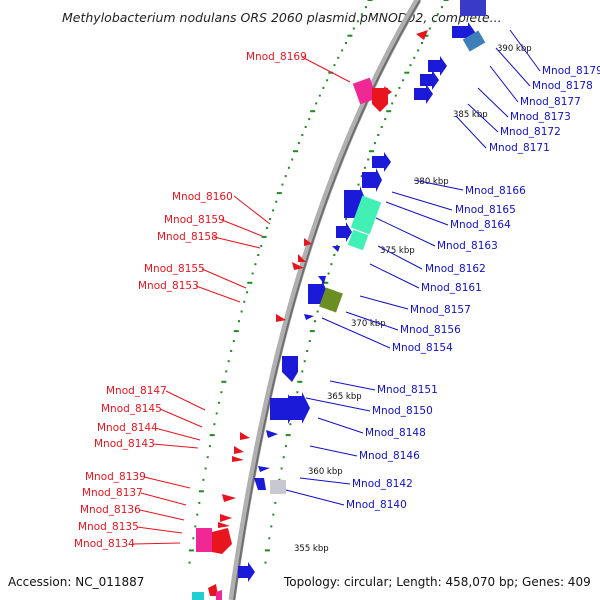  I want to click on gene-label: Mnod_8160, so click(202, 197).